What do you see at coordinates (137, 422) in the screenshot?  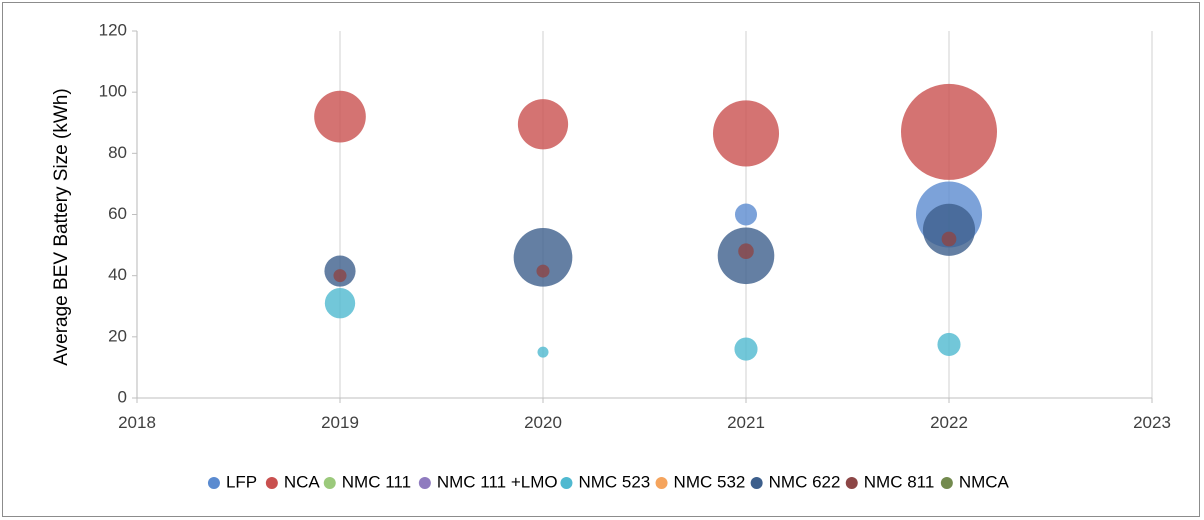 I see `x-tick-label: 2018` at bounding box center [137, 422].